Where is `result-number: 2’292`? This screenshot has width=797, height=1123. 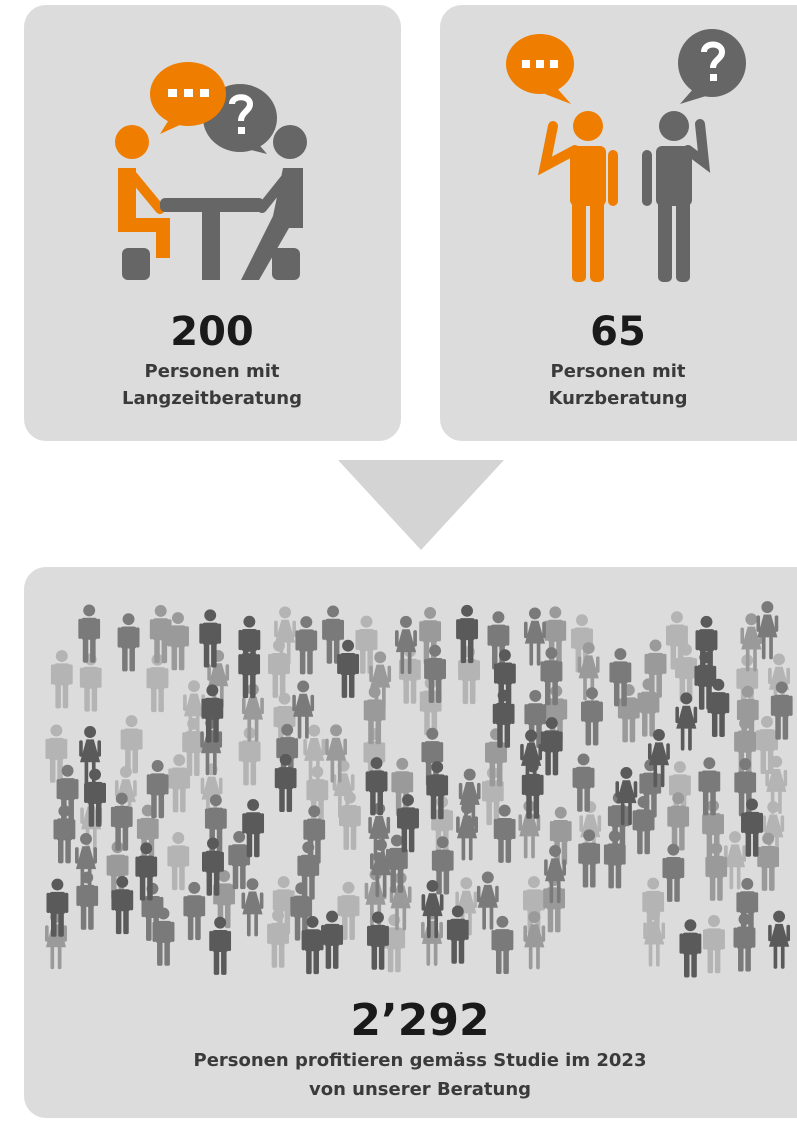
result-number: 2’292 is located at coordinates (419, 1020).